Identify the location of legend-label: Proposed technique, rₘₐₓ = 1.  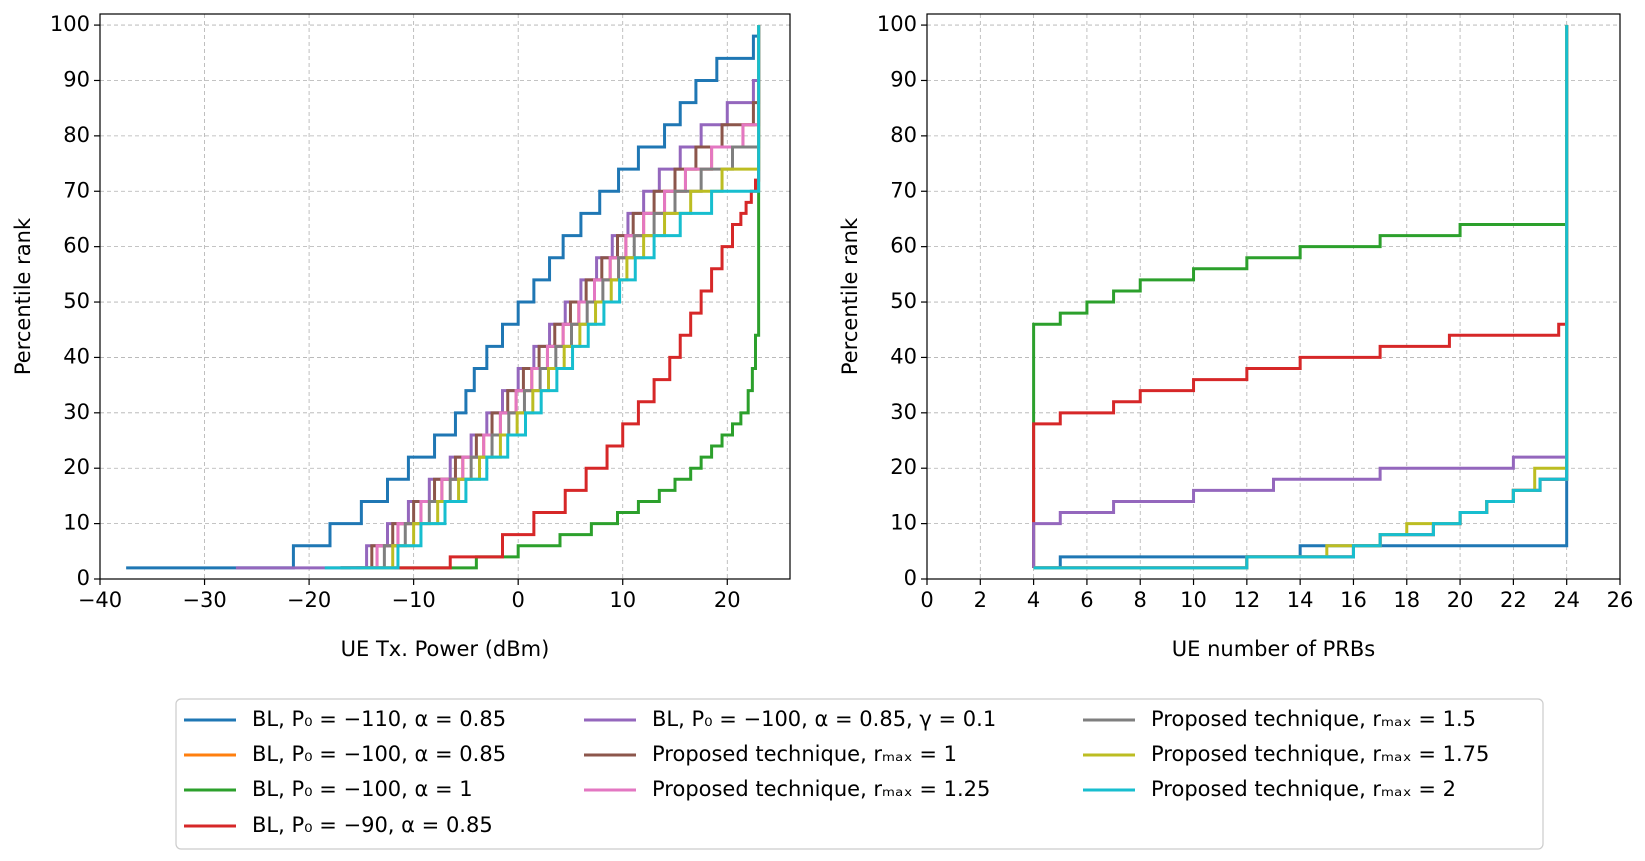
(804, 754).